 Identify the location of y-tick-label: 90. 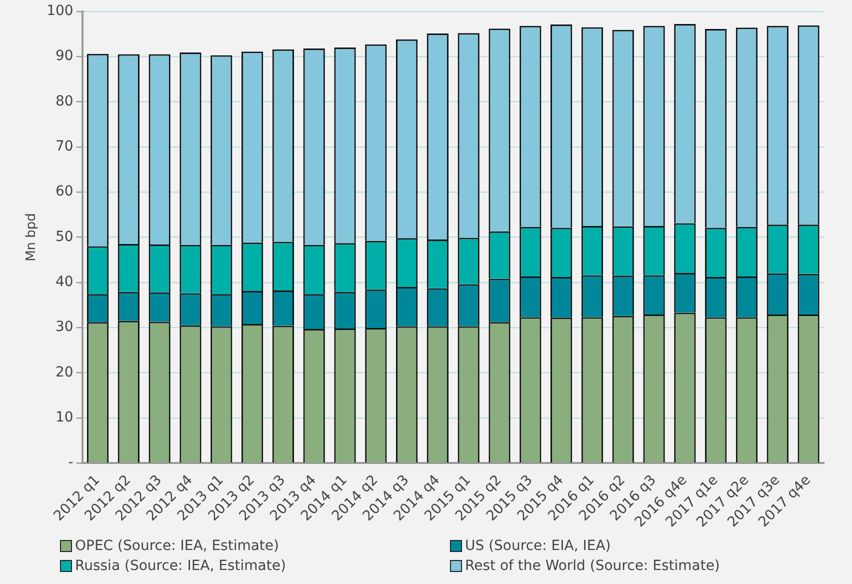
(64, 56).